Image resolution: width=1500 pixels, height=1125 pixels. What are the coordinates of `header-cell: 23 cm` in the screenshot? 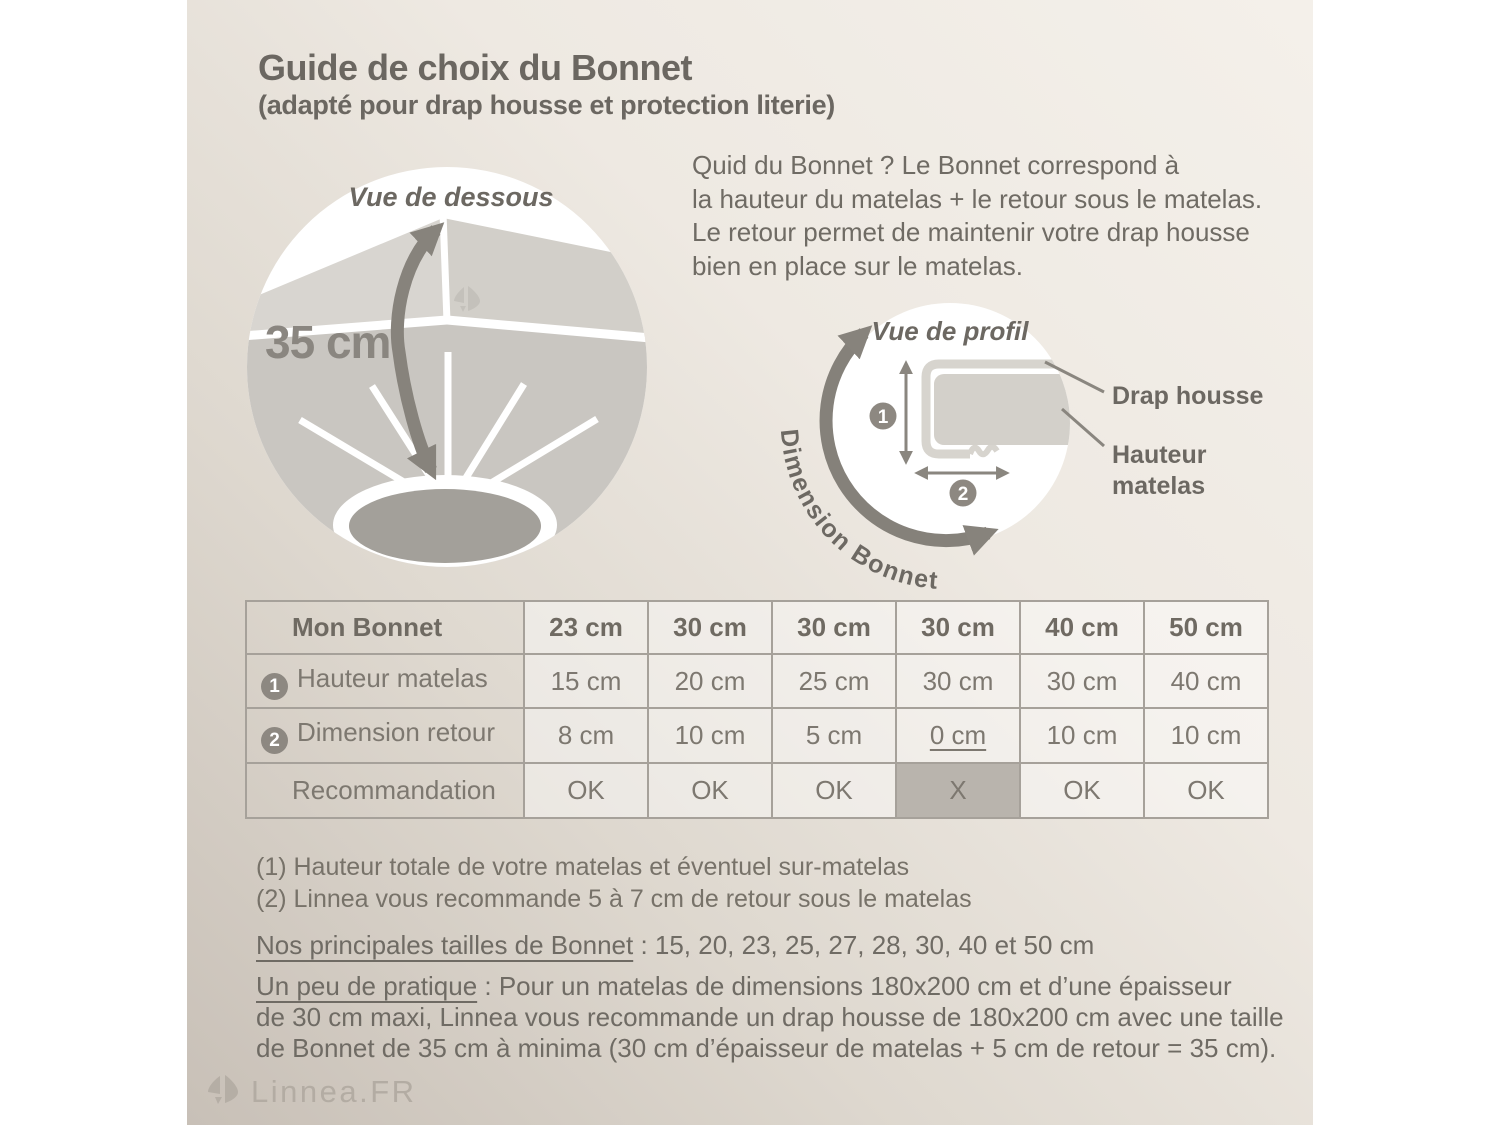 It's located at (586, 627).